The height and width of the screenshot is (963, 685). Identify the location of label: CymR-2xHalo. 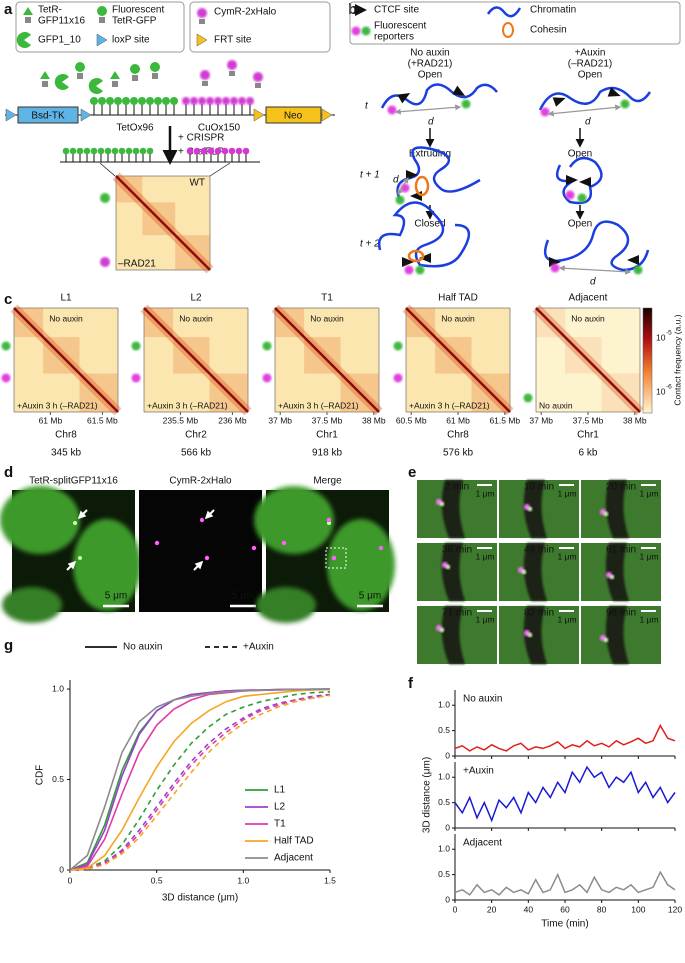
(245, 12).